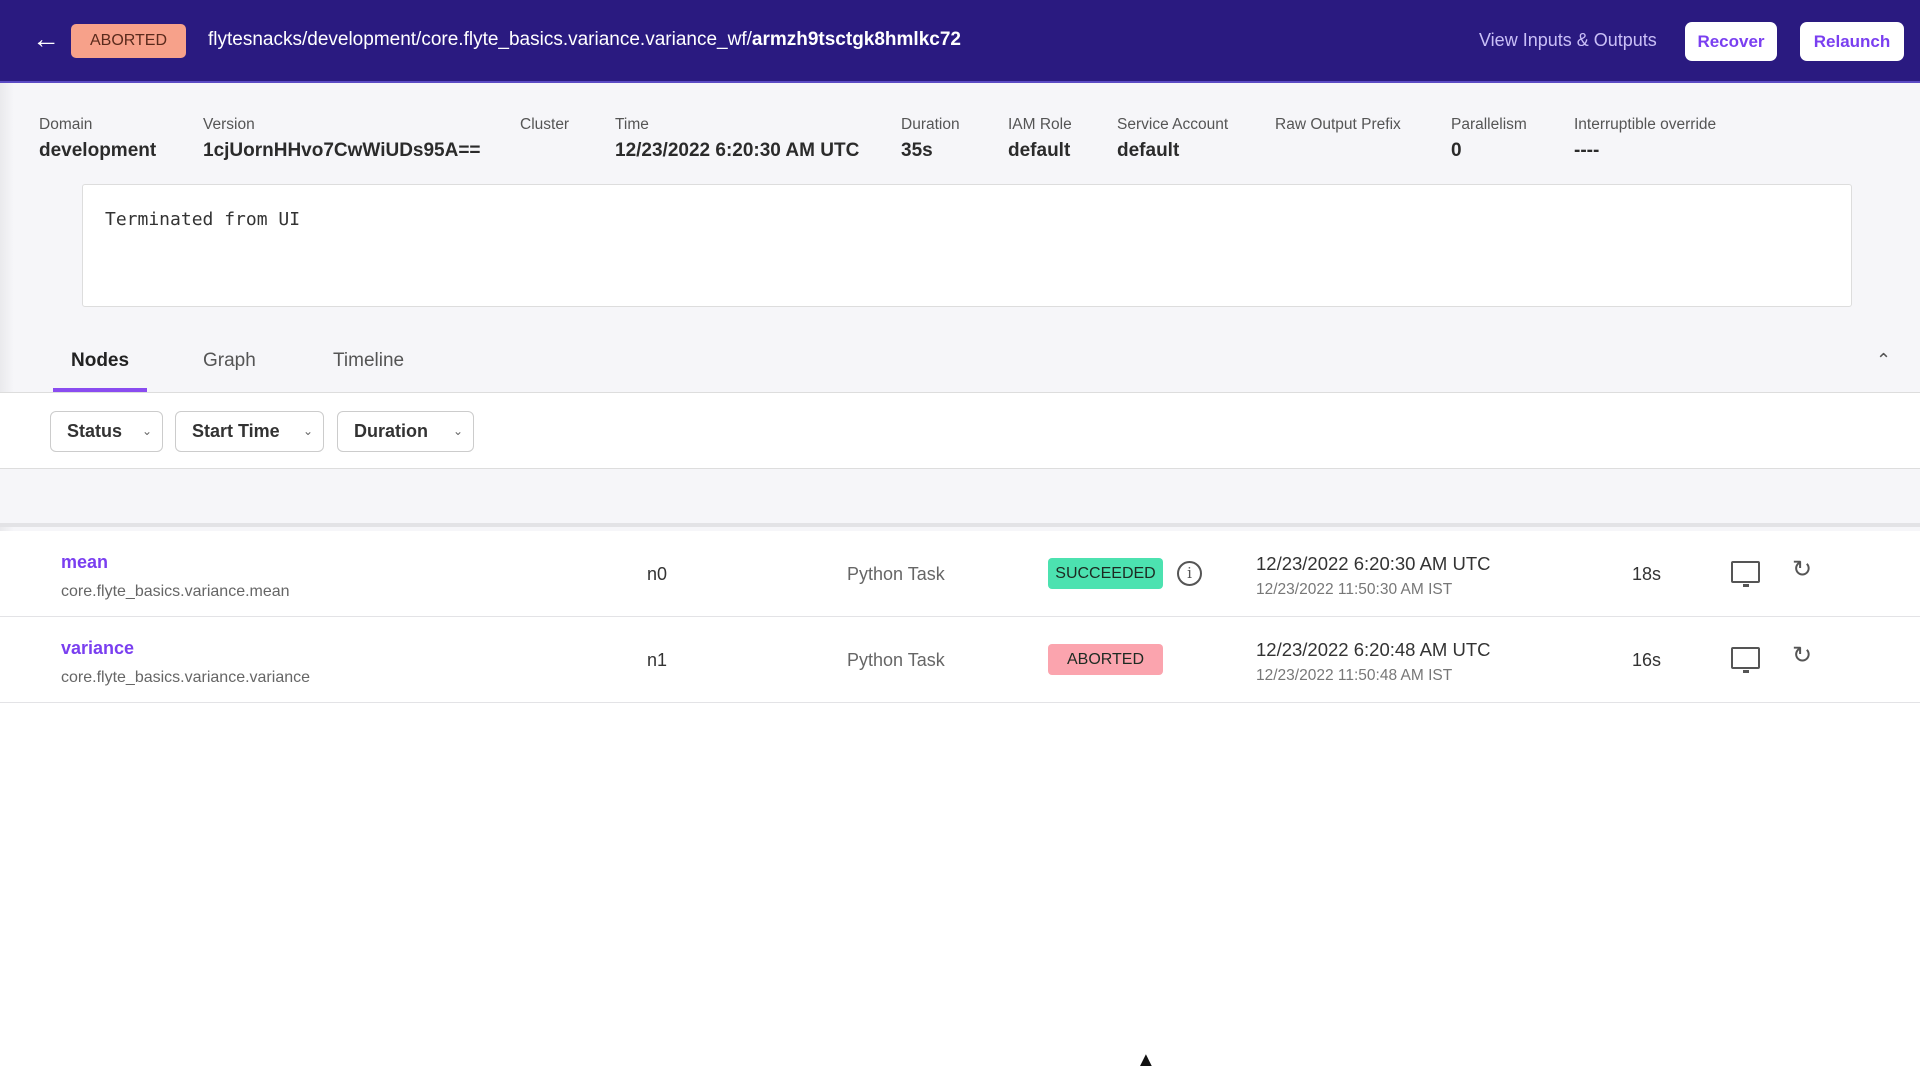 Image resolution: width=1920 pixels, height=1080 pixels. Describe the element at coordinates (1173, 124) in the screenshot. I see `meta-label: Service Account` at that location.